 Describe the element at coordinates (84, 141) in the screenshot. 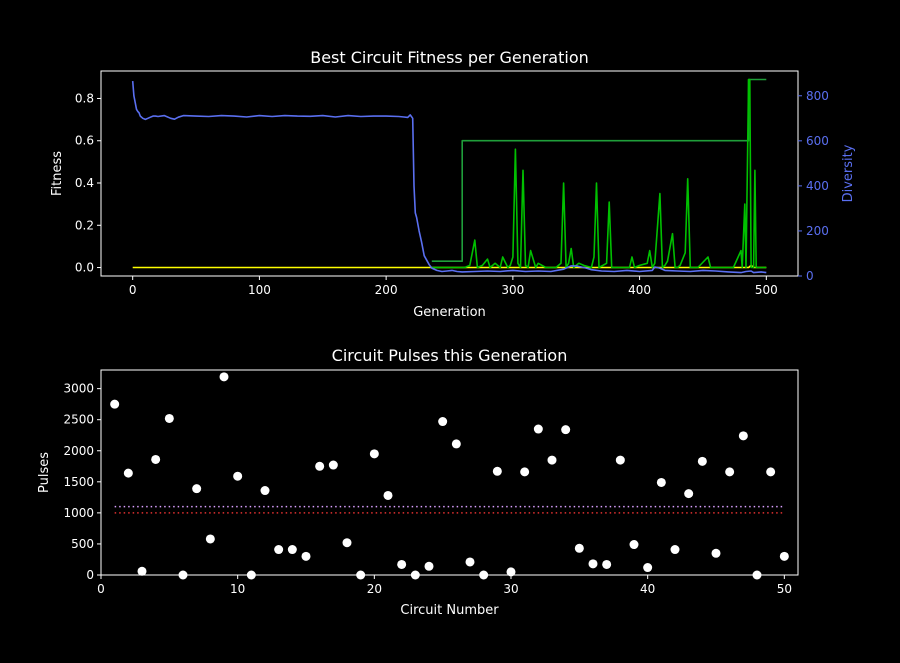

I see `fitness-y-tick-label: 0.6` at that location.